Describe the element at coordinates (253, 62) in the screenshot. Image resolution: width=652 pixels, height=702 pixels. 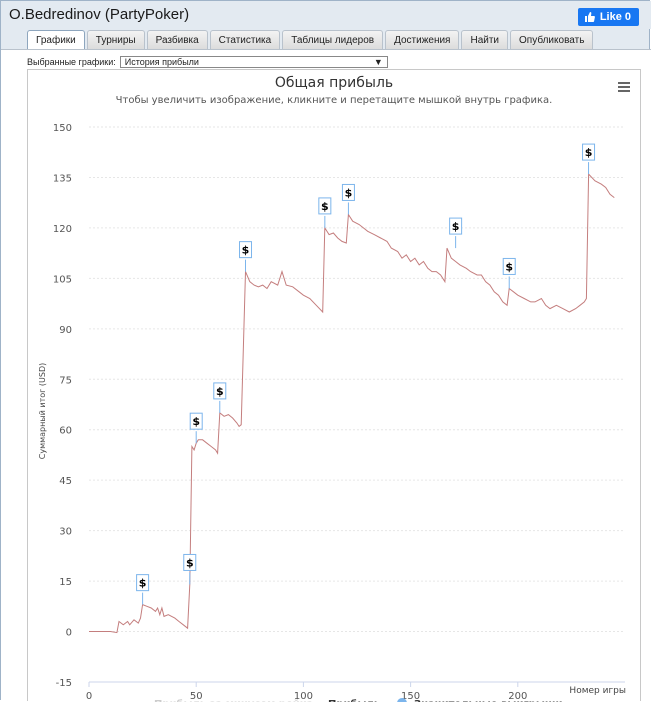
I see `chart-selector-dropdown: История прибыли ▼` at that location.